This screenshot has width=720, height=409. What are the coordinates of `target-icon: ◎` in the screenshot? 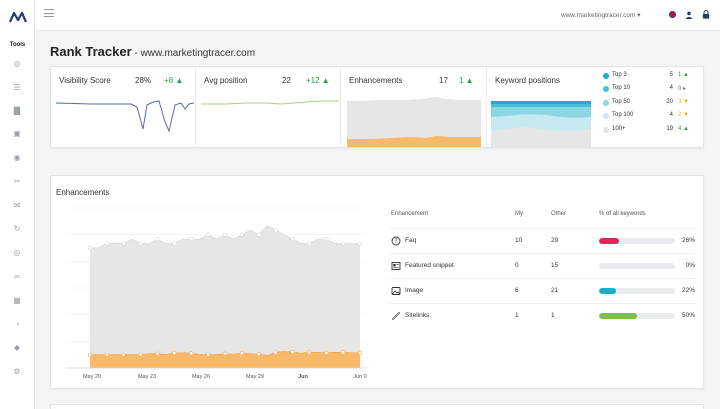 It's located at (17, 252).